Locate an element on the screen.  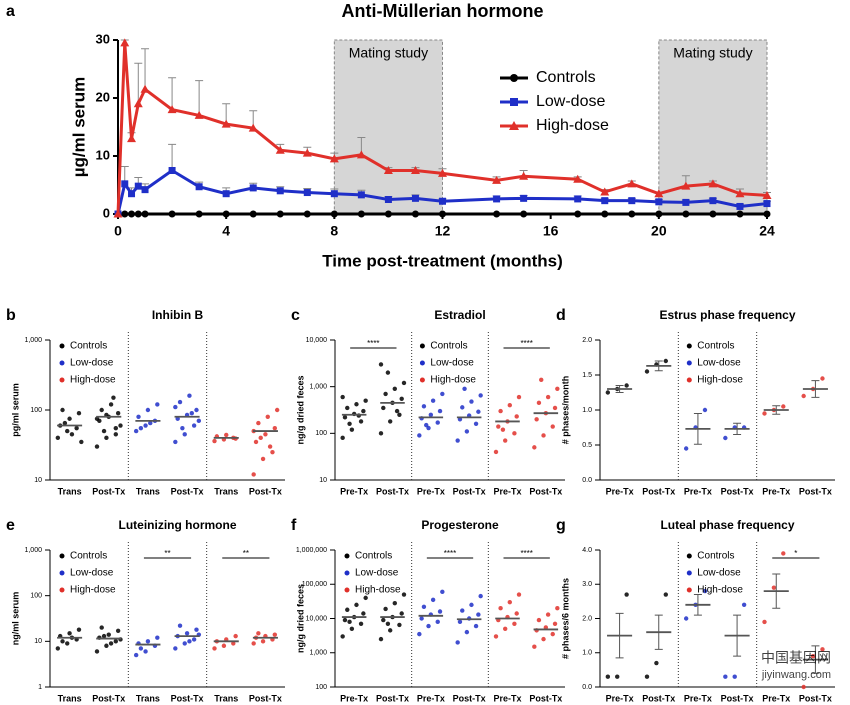
y-tick-label: 20 is located at coordinates (103, 96).